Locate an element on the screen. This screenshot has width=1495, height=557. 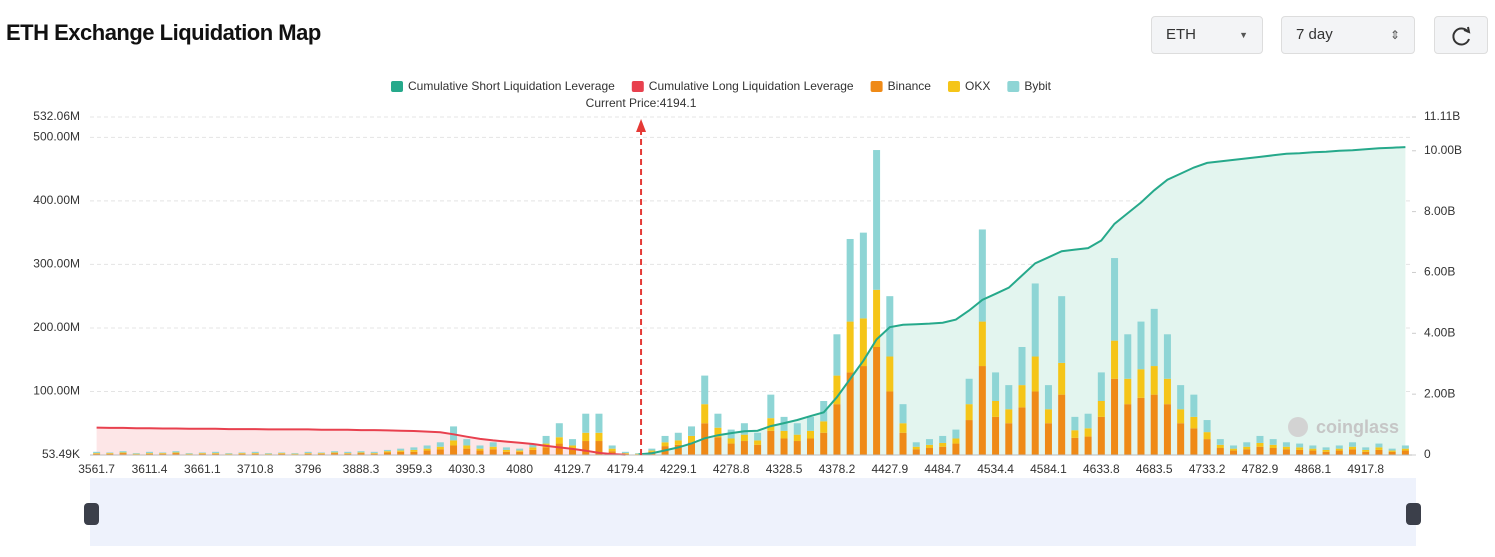
legend-label: Cumulative Long Liquidation Leverage is located at coordinates (751, 86).